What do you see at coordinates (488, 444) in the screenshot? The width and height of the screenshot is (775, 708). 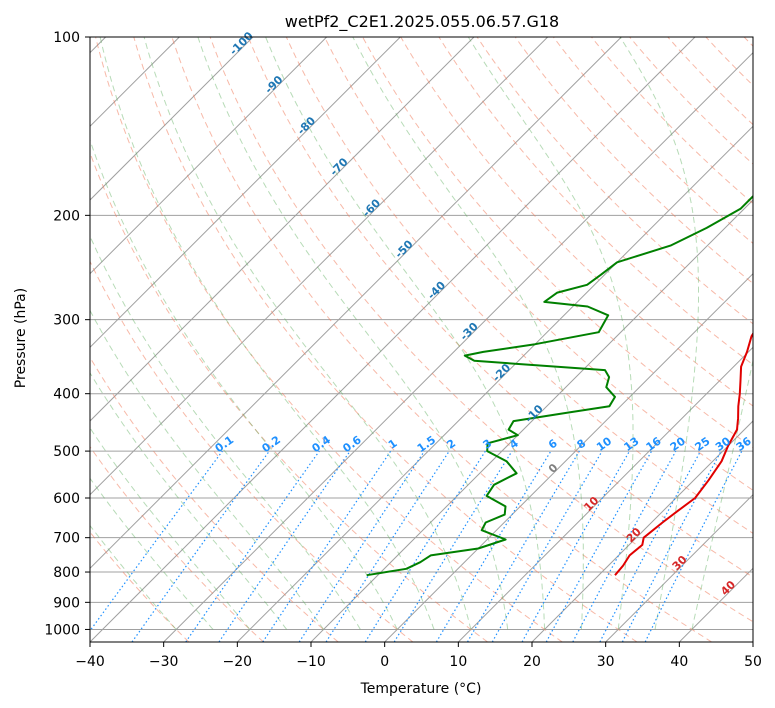 I see `mixing-ratio-label: 3` at bounding box center [488, 444].